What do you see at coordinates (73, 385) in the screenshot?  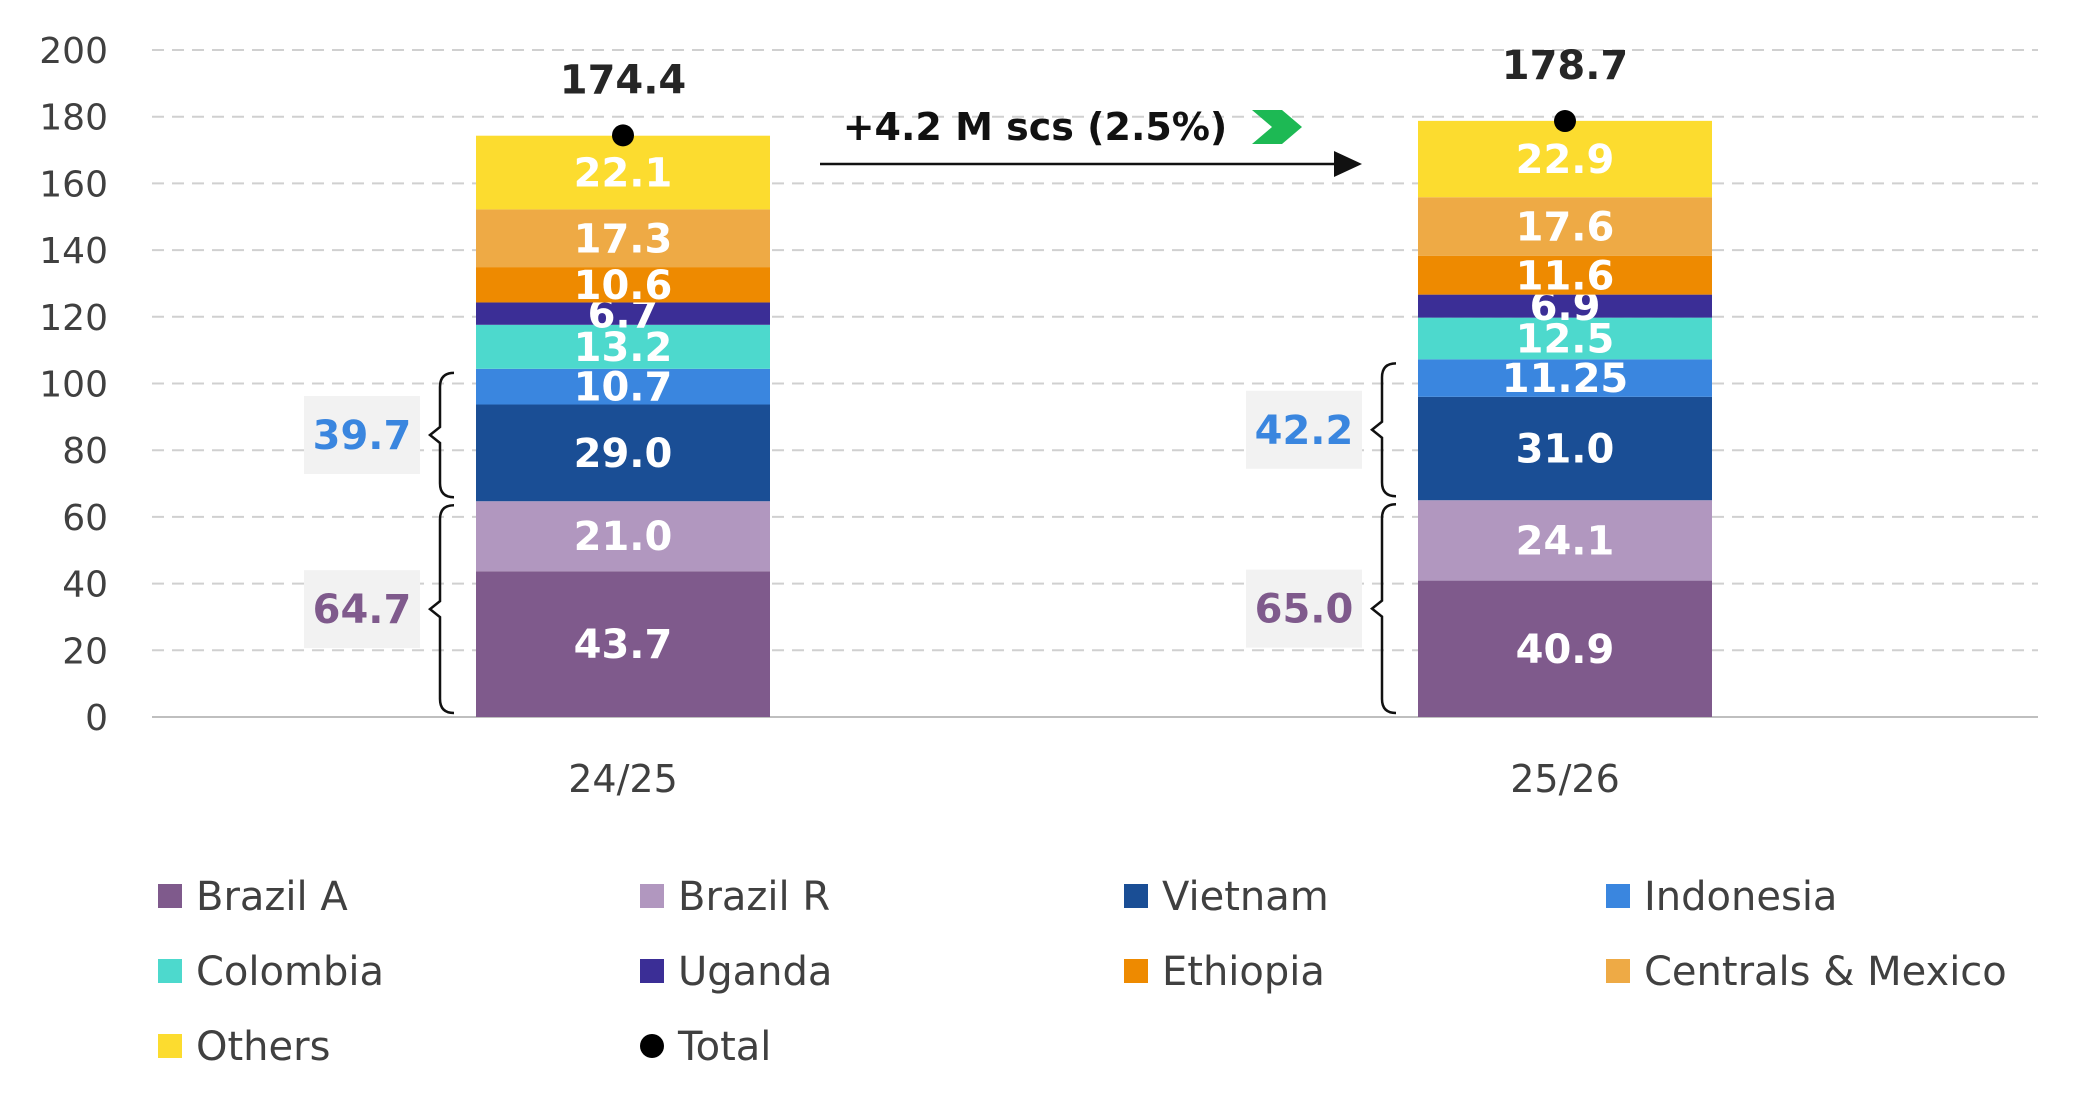 I see `y-tick-label: 100` at bounding box center [73, 385].